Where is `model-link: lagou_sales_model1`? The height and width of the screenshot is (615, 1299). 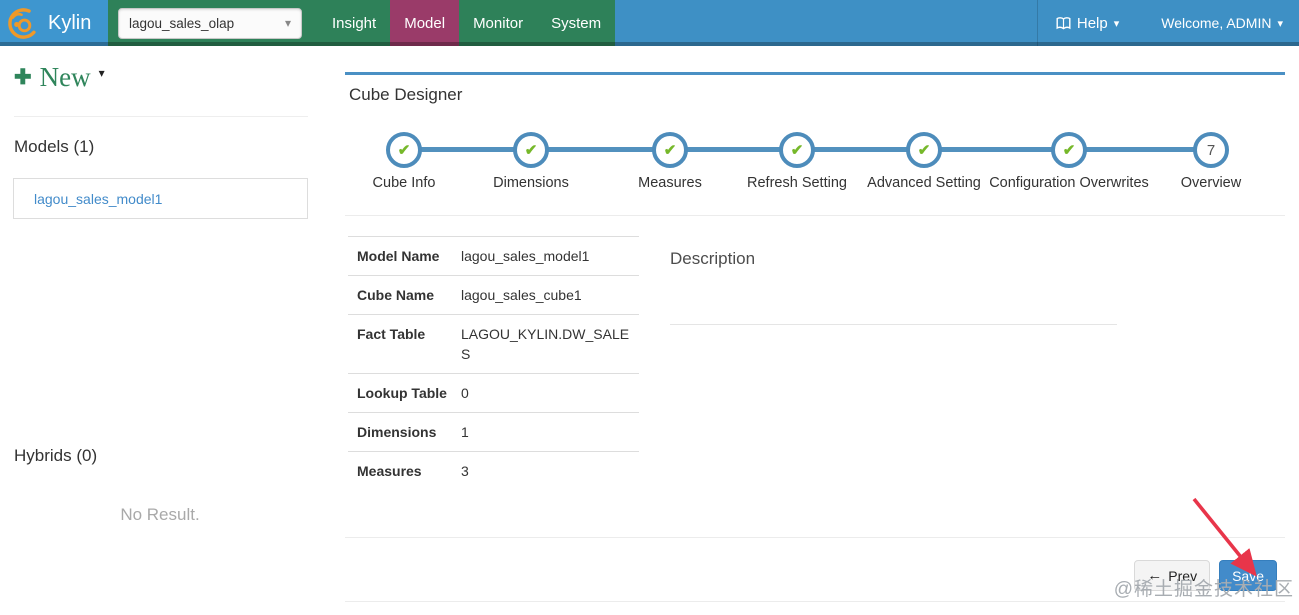
model-link: lagou_sales_model1 is located at coordinates (98, 198).